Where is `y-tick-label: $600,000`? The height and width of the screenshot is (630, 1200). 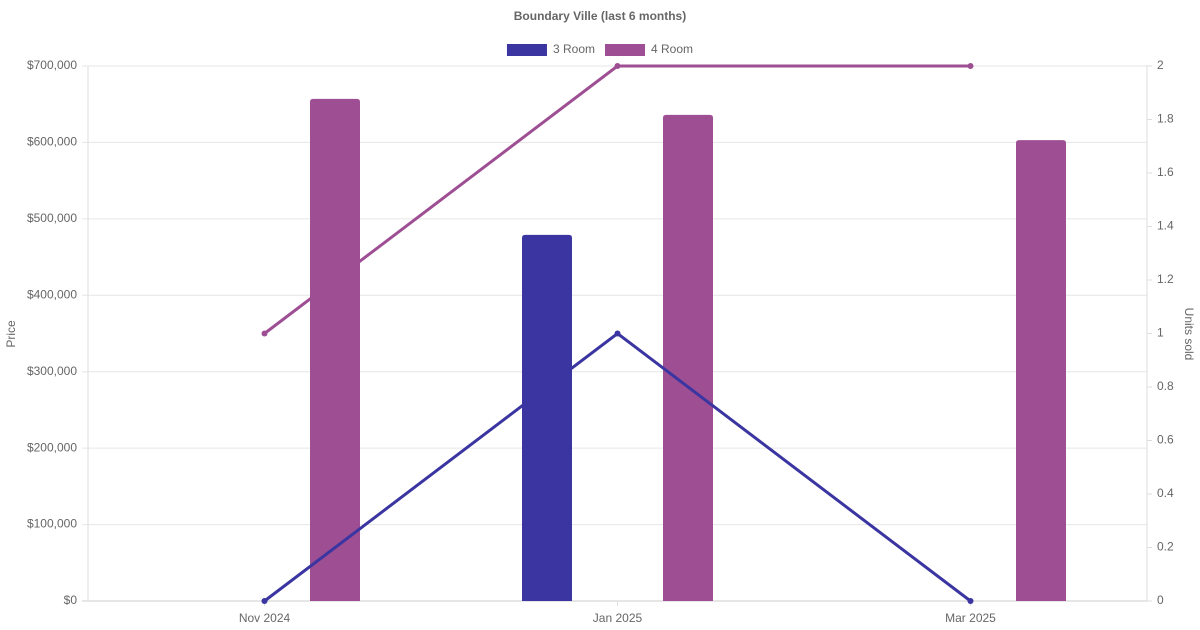
y-tick-label: $600,000 is located at coordinates (52, 142).